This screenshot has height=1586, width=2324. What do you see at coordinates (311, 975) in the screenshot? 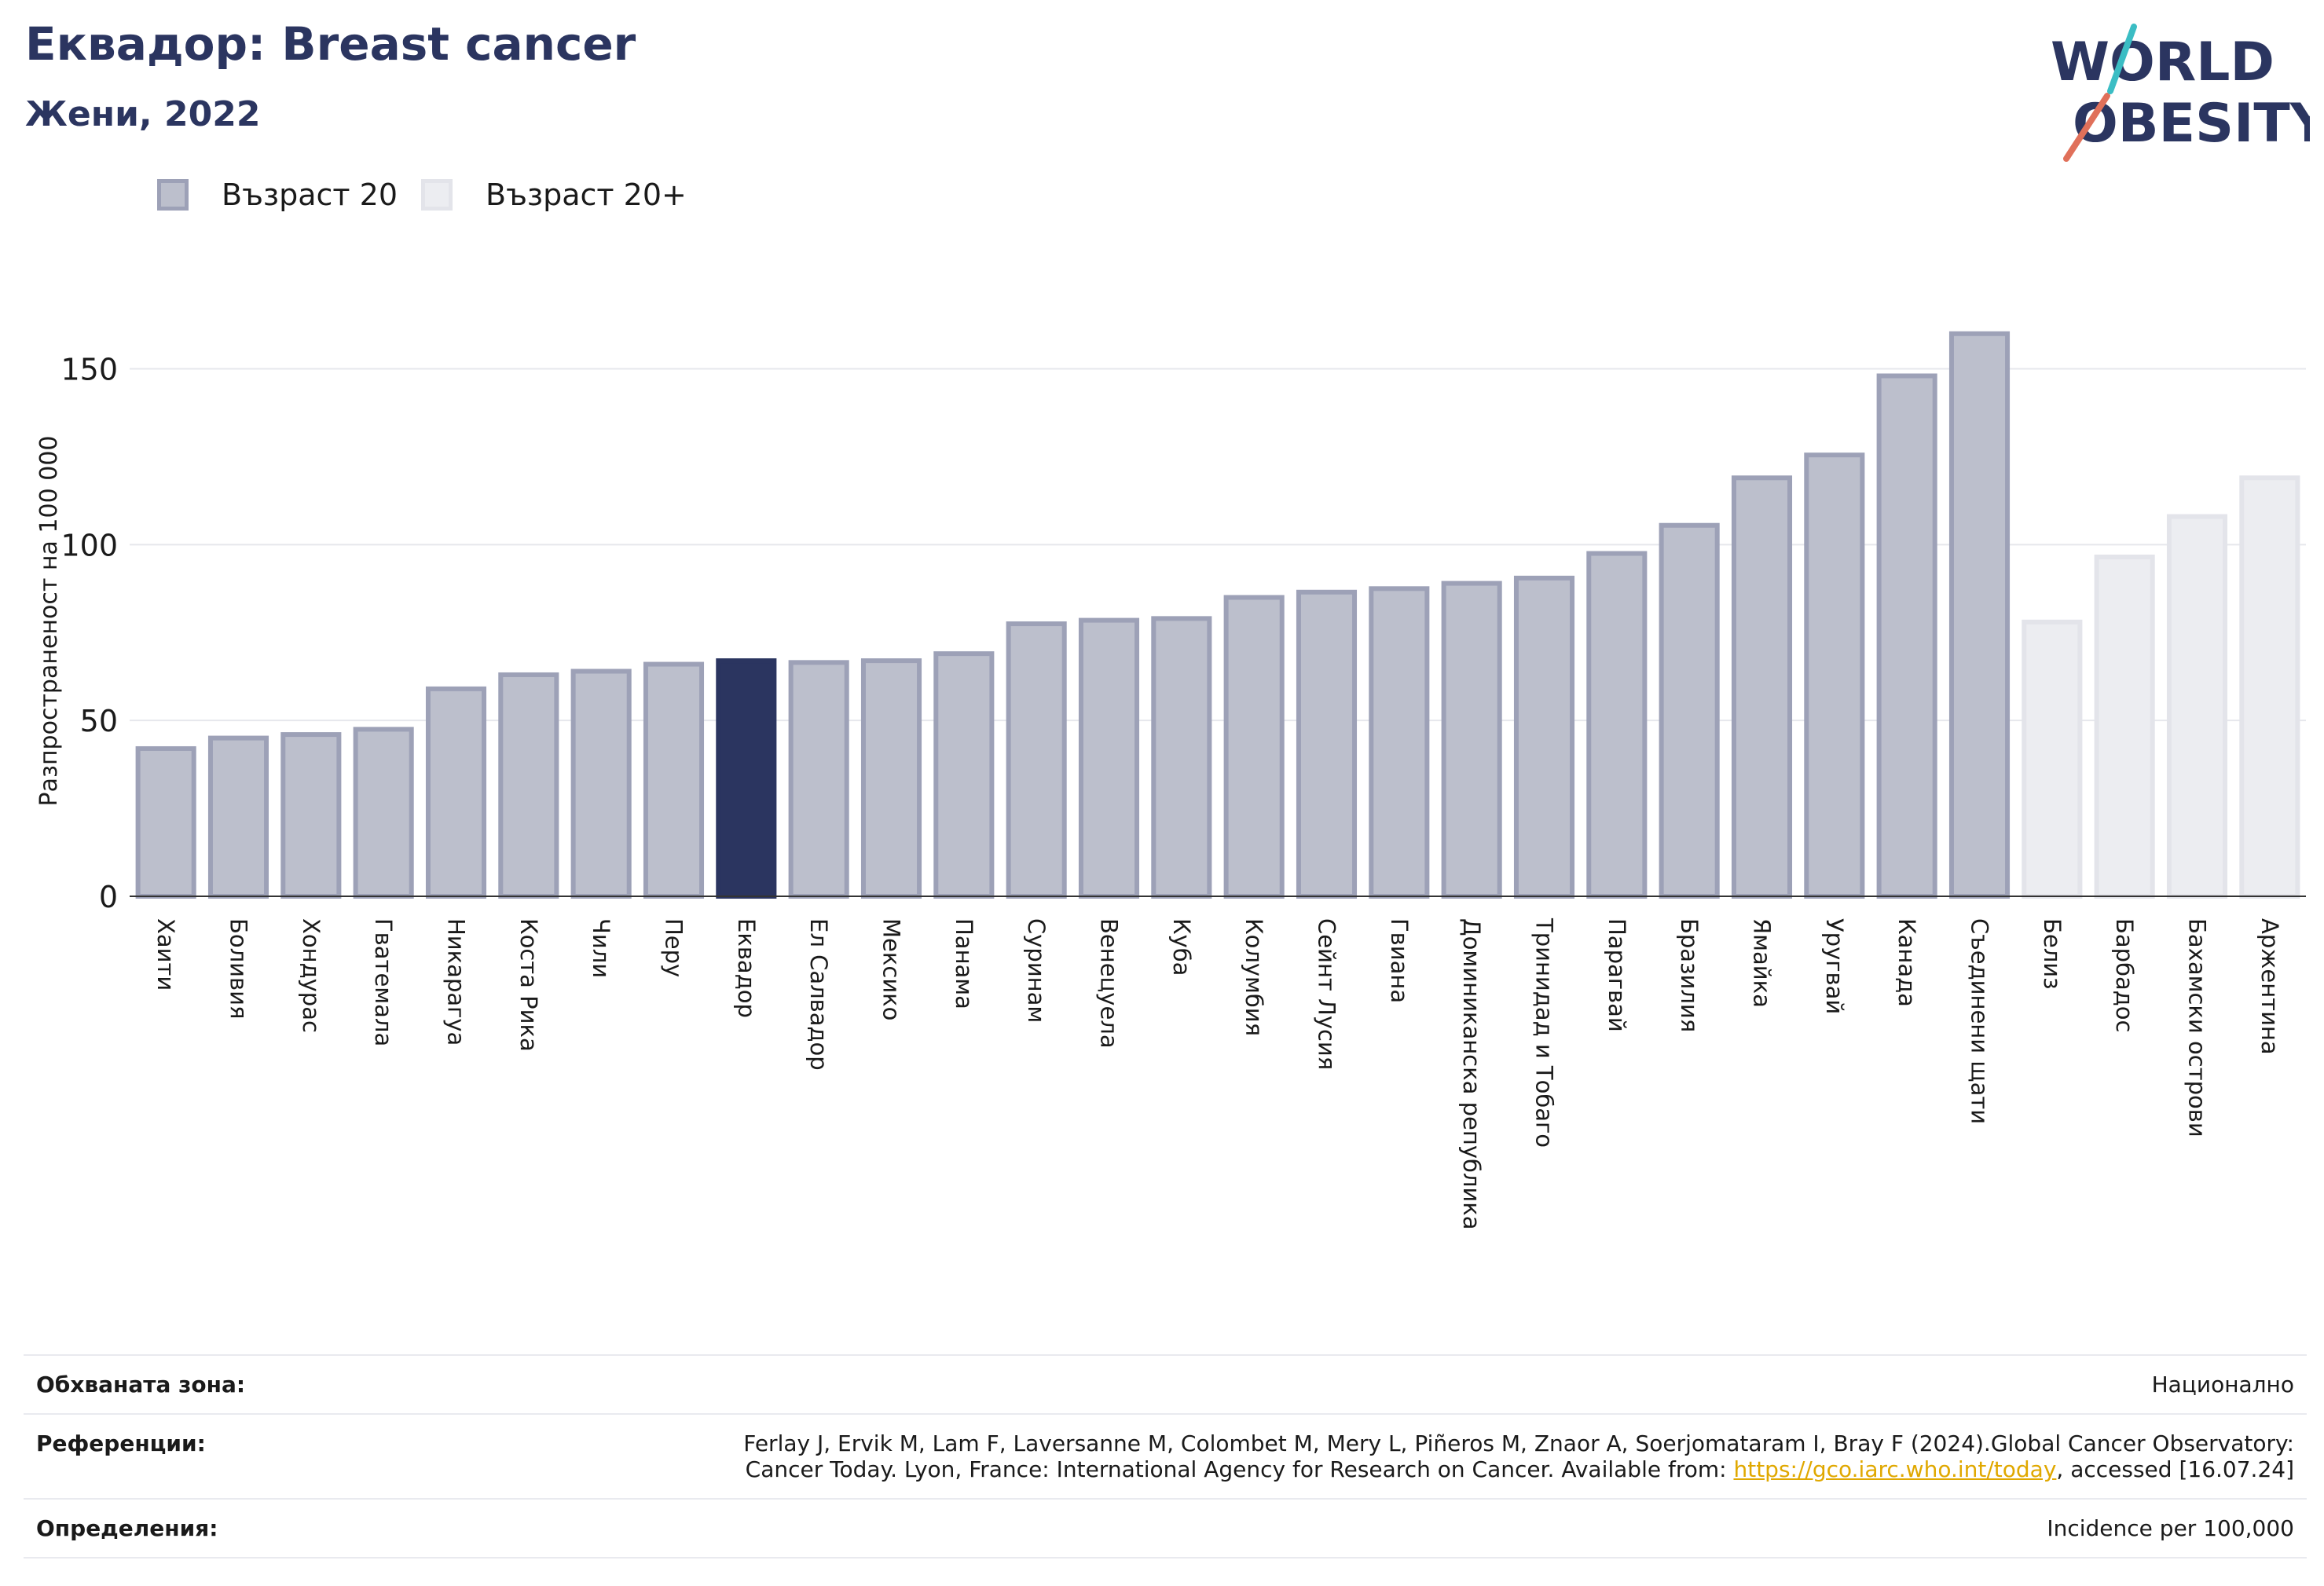
I see `x-tick-label: Хондурас` at bounding box center [311, 975].